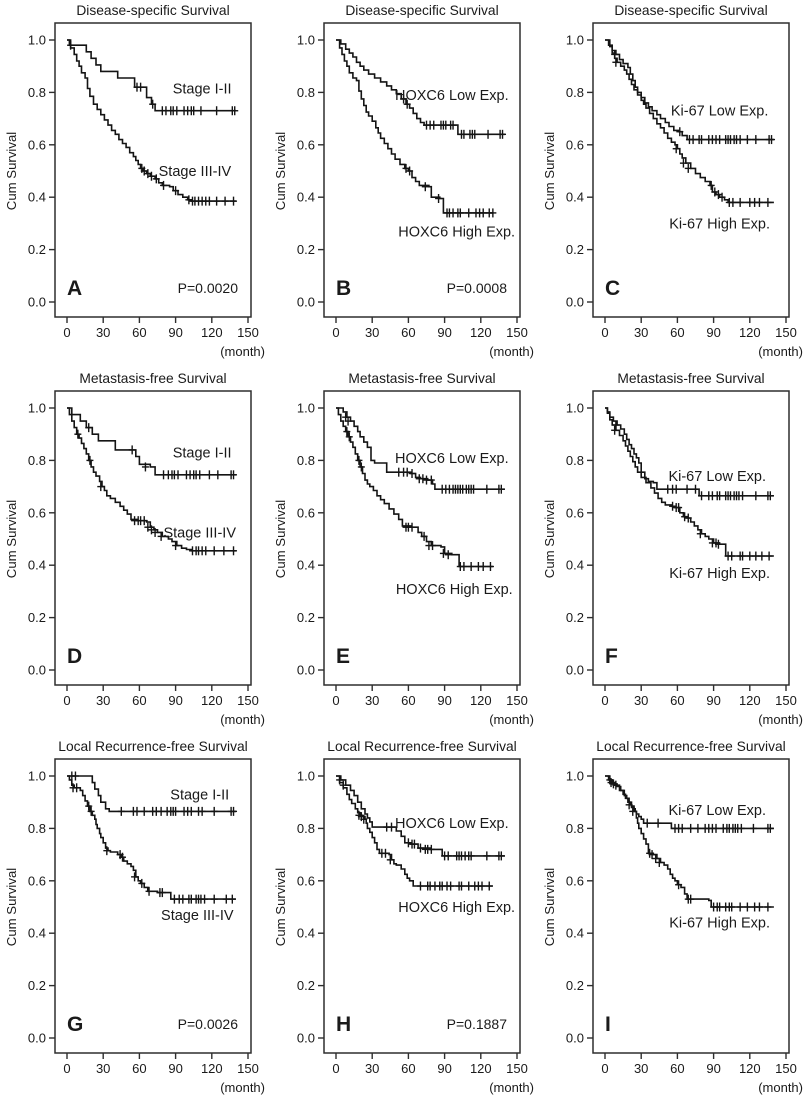  I want to click on panel-letter: B, so click(343, 288).